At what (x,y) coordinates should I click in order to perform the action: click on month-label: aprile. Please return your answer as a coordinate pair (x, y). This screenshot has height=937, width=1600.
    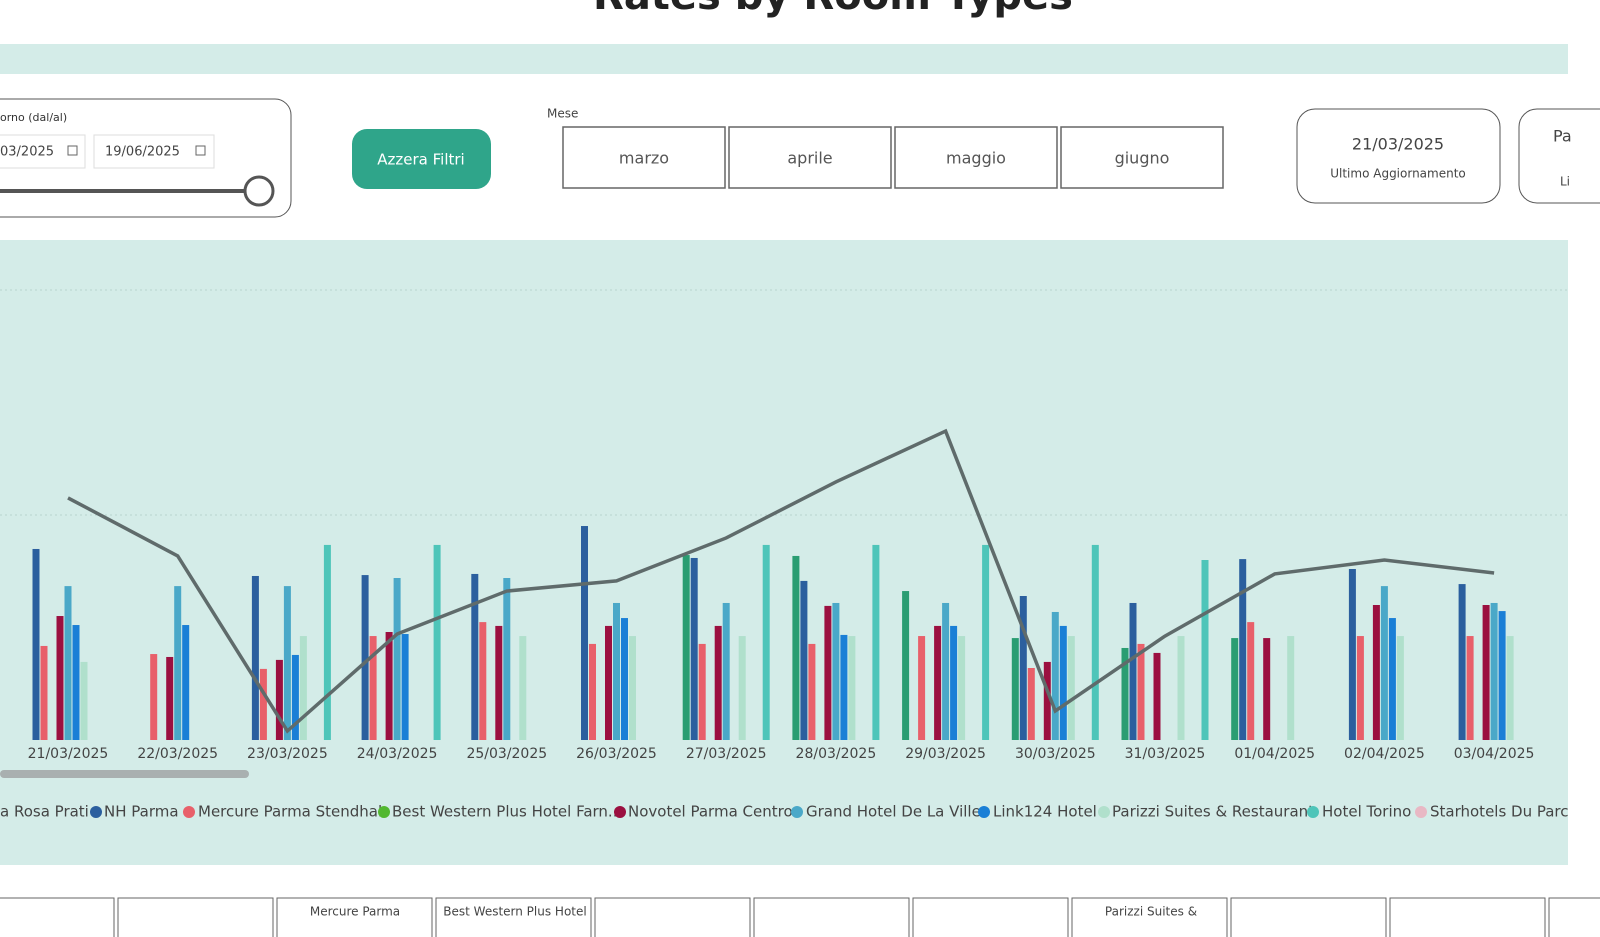
    Looking at the image, I should click on (809, 158).